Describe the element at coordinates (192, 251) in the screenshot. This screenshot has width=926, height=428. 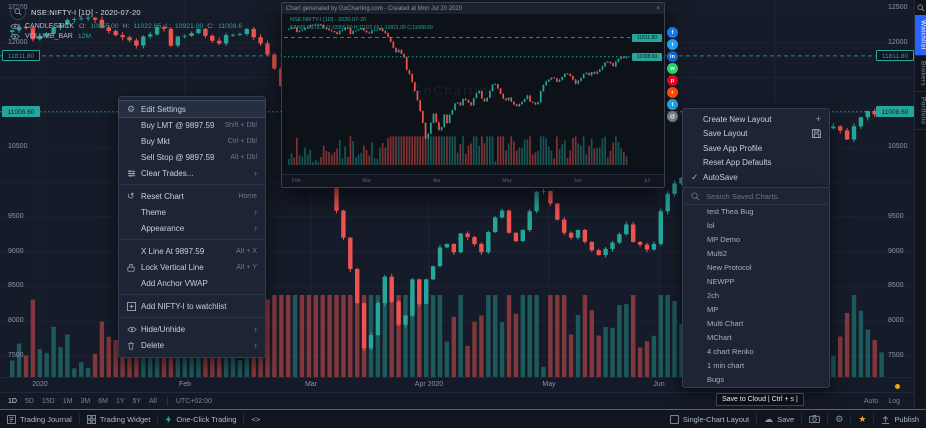
I see `menu-item-x-line-at-9897-59: X Line At 9897.59 Alt + X` at that location.